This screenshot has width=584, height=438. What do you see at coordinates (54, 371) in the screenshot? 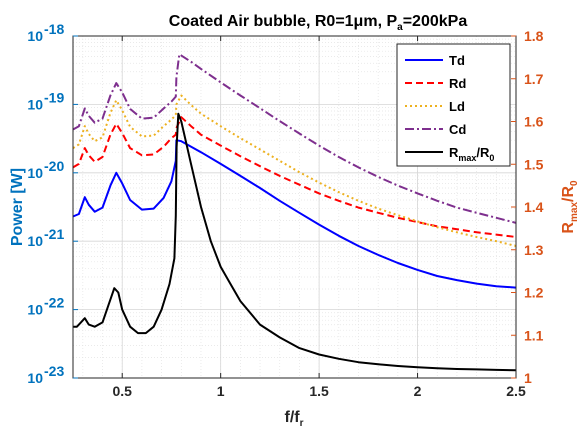
I see `y-left-tick-exponent: -23` at bounding box center [54, 371].